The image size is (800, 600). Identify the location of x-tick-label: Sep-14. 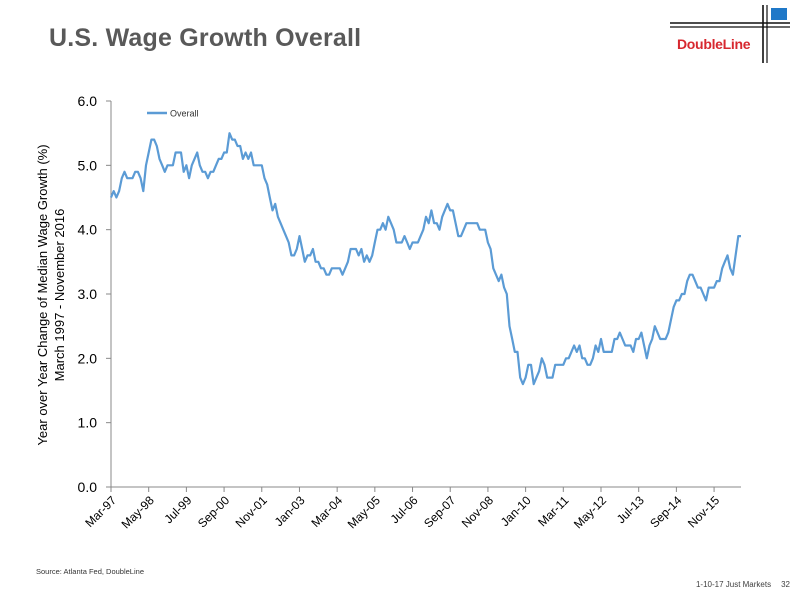
(665, 511).